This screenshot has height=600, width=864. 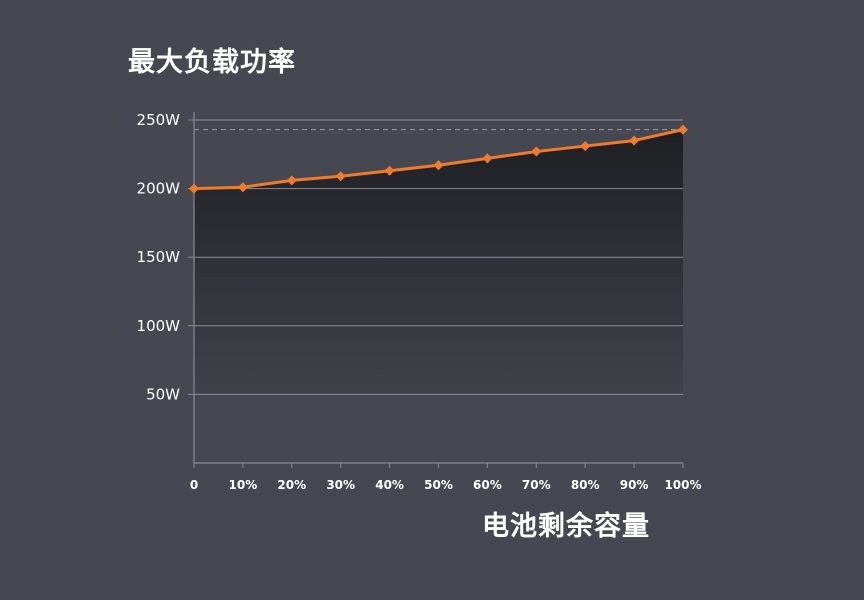 I want to click on y-tick-label: 200W, so click(x=159, y=189).